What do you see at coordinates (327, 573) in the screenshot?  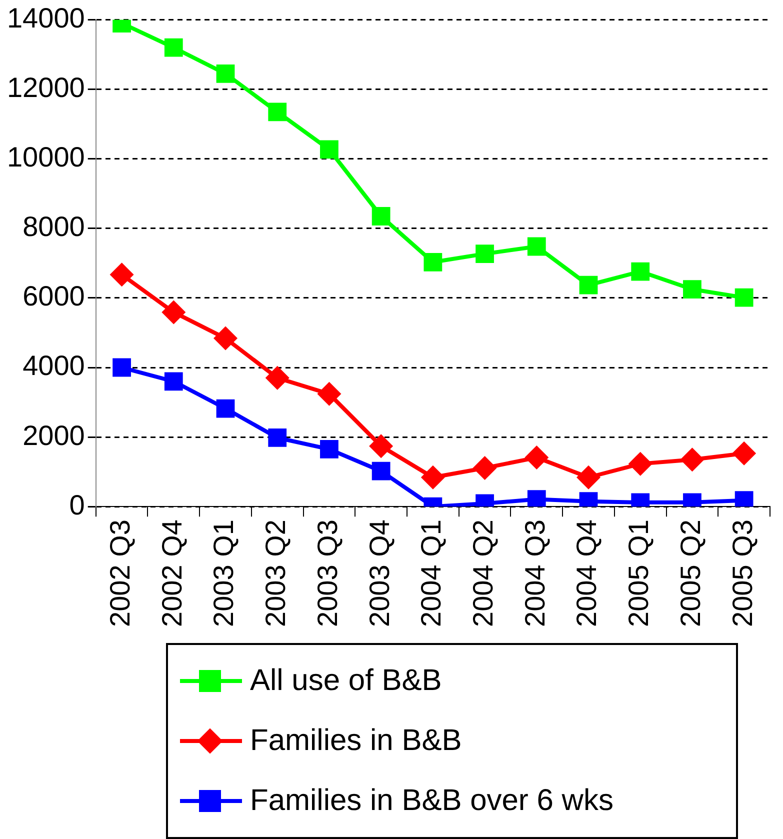 I see `x-tick-label: 2003 Q3` at bounding box center [327, 573].